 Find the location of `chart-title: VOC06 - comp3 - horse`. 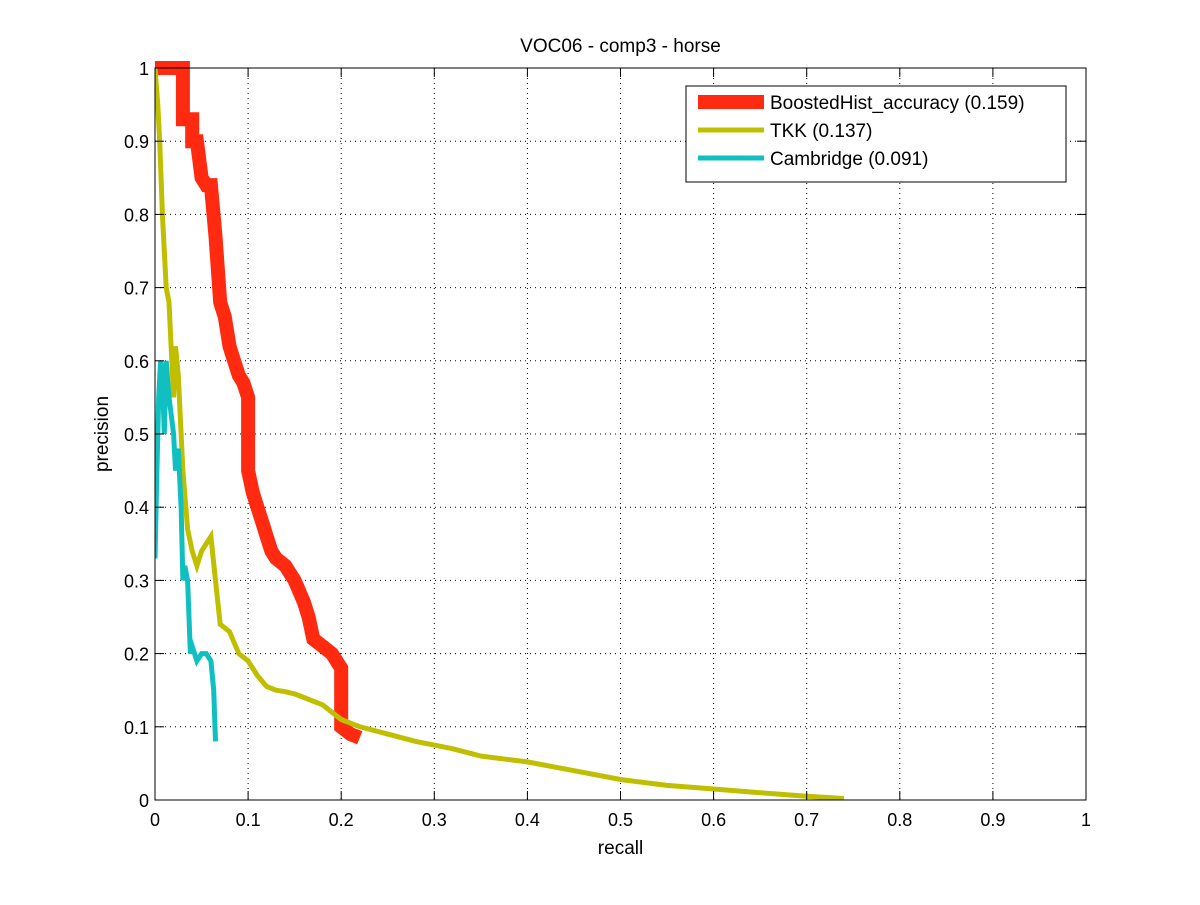

chart-title: VOC06 - comp3 - horse is located at coordinates (620, 46).